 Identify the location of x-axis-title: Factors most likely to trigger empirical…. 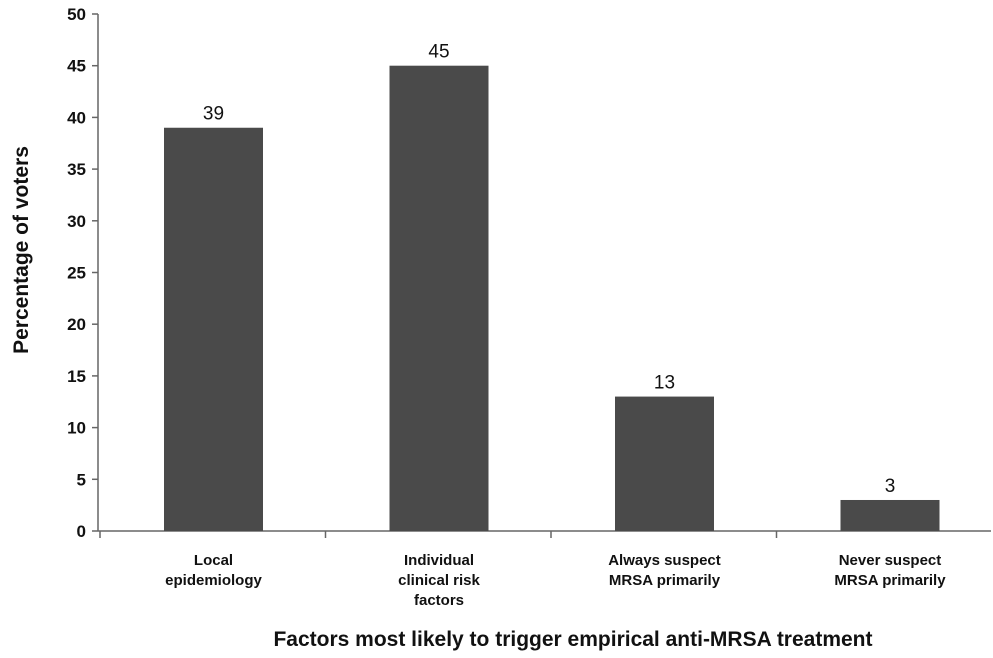
(572, 639).